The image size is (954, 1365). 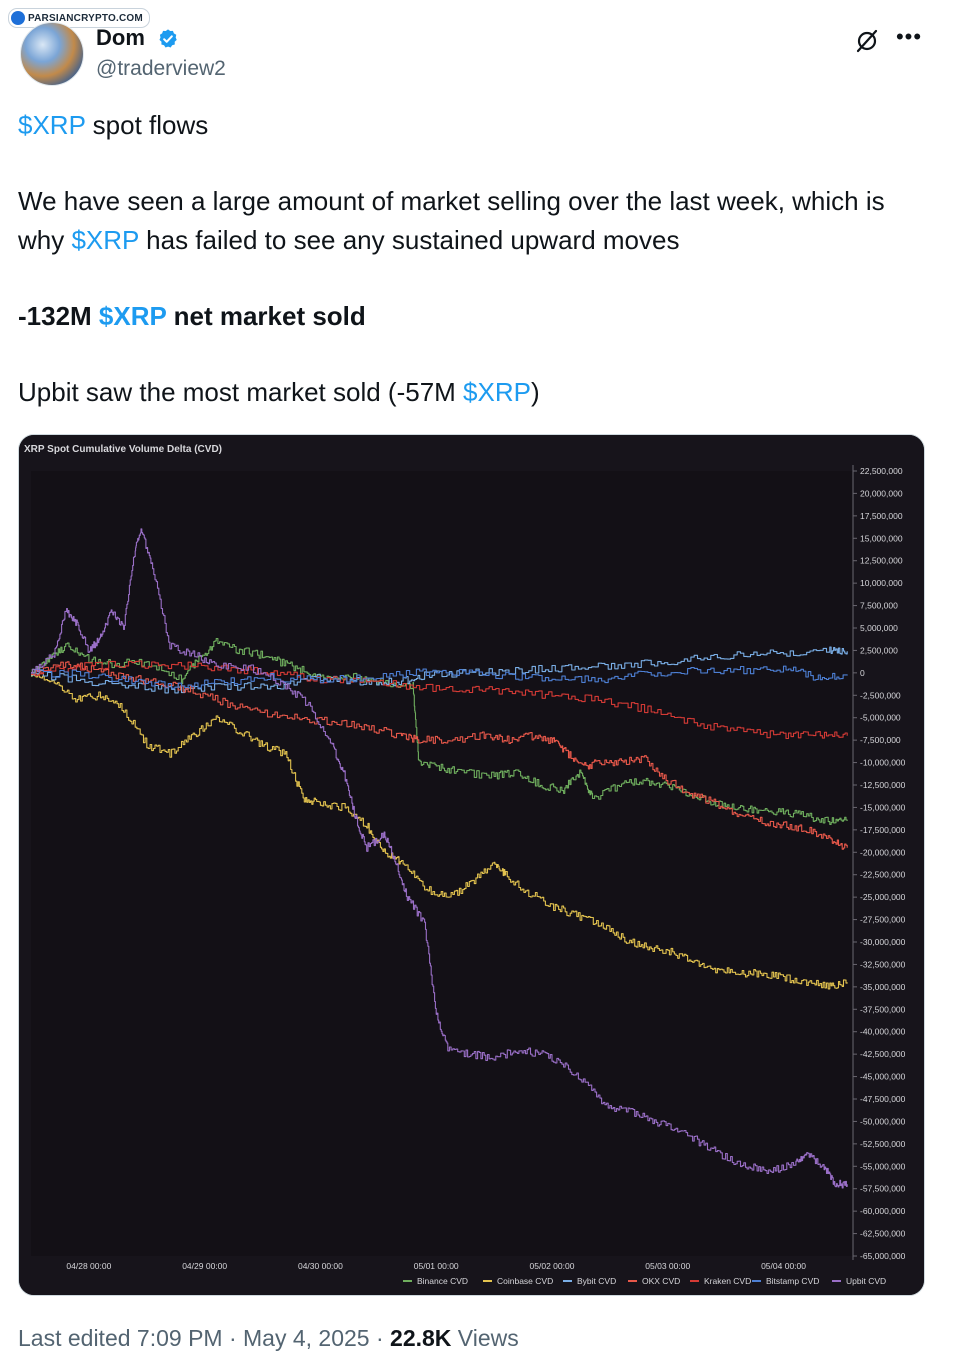 I want to click on y-tick-label: -27,500,000, so click(x=883, y=920).